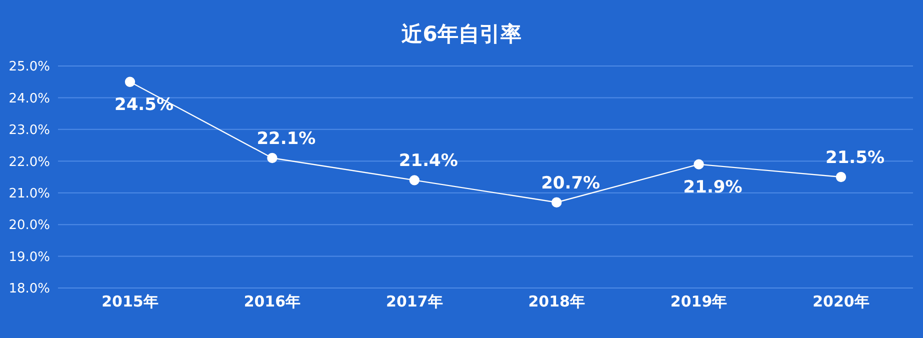 The image size is (923, 338). What do you see at coordinates (699, 301) in the screenshot?
I see `x-tick-label: 2019年` at bounding box center [699, 301].